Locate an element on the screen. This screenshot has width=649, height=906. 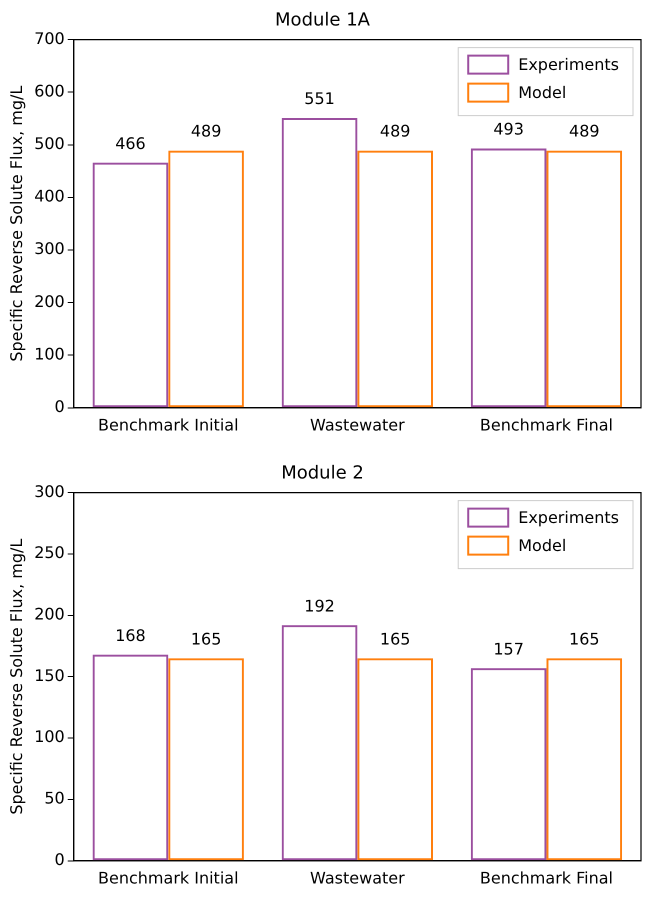
data-label: 551 is located at coordinates (319, 98).